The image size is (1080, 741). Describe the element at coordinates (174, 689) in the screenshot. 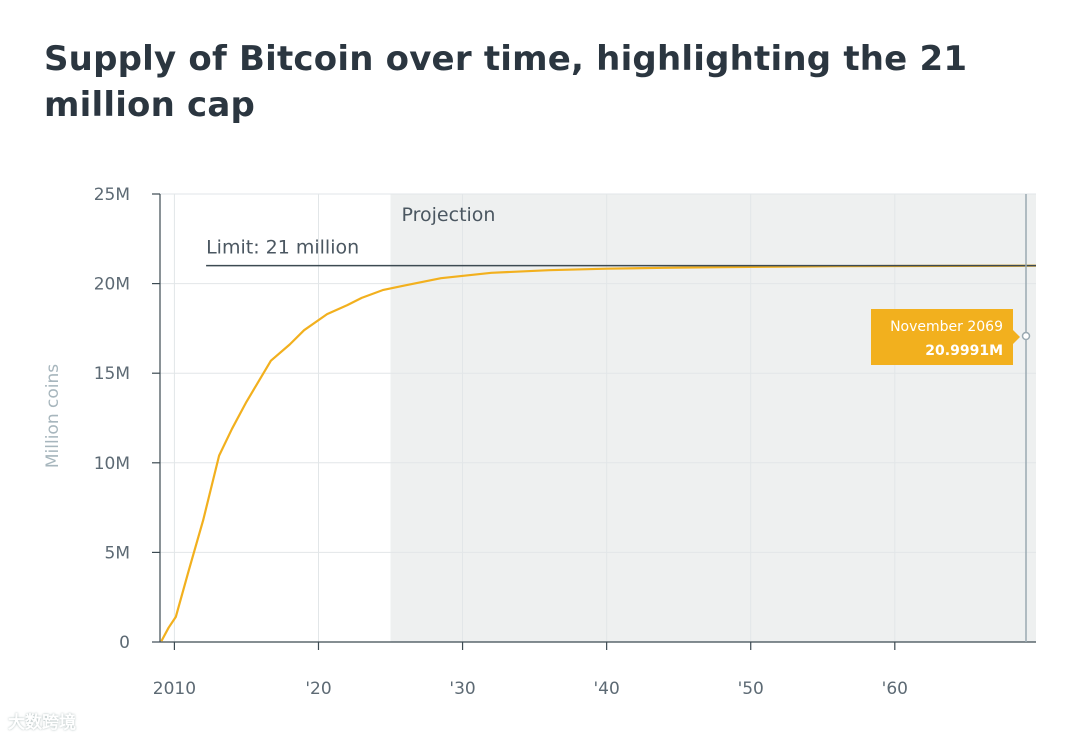

I see `x-tick-label: 2010` at that location.